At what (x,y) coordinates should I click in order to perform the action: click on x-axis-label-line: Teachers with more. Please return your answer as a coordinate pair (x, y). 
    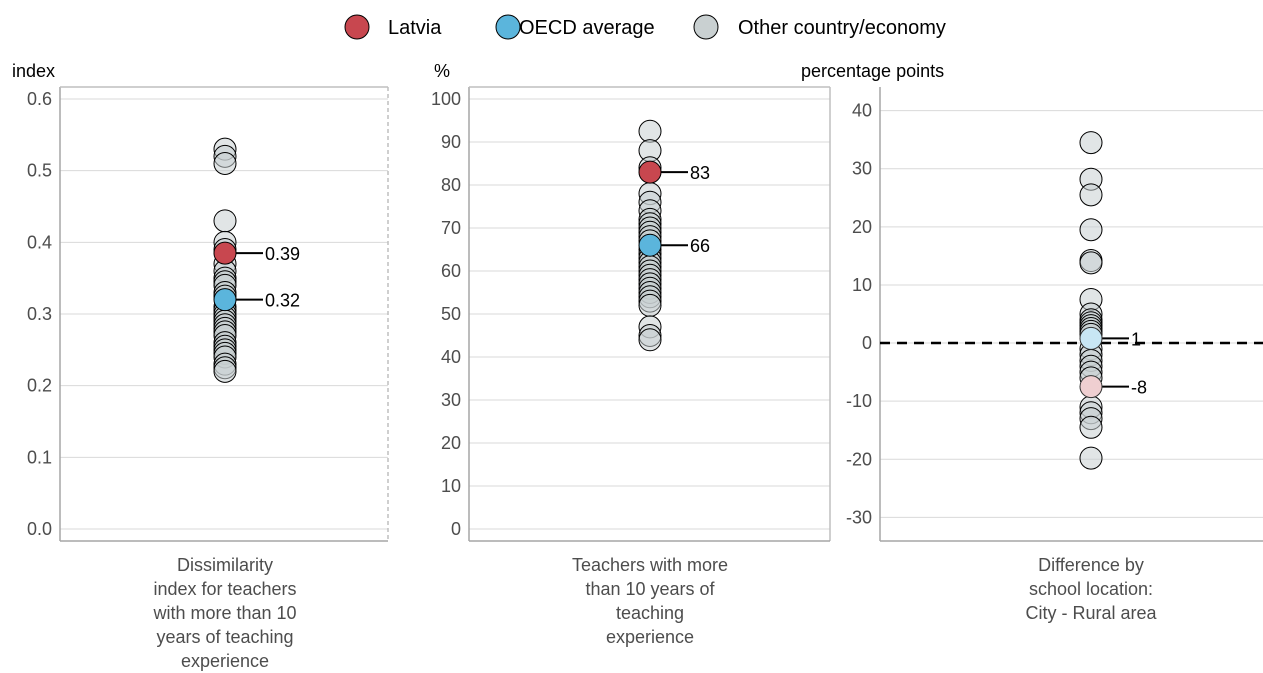
    Looking at the image, I should click on (650, 565).